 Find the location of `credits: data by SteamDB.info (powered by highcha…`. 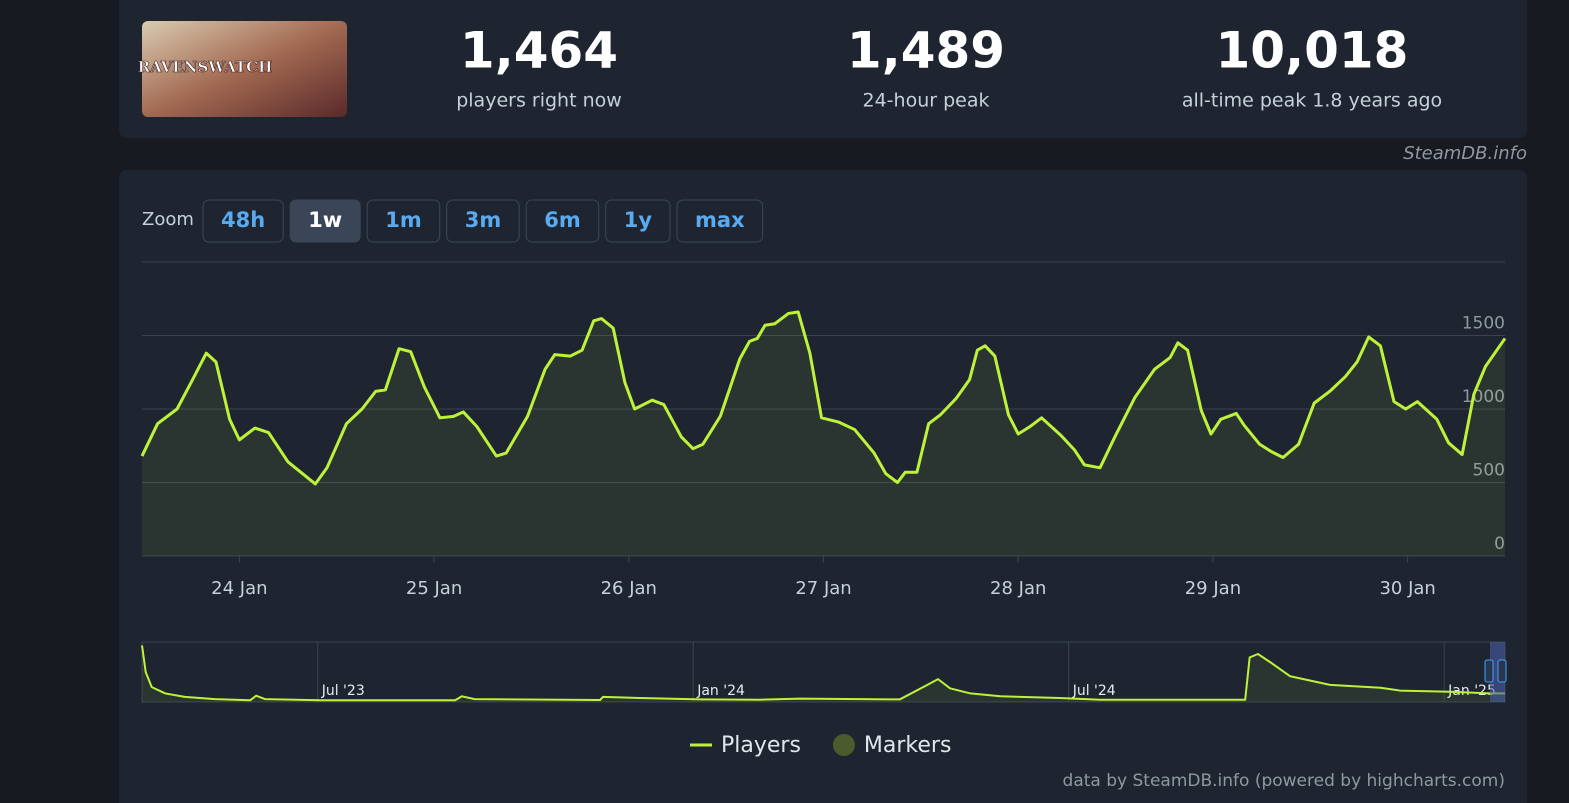

credits: data by SteamDB.info (powered by highcha… is located at coordinates (1284, 781).